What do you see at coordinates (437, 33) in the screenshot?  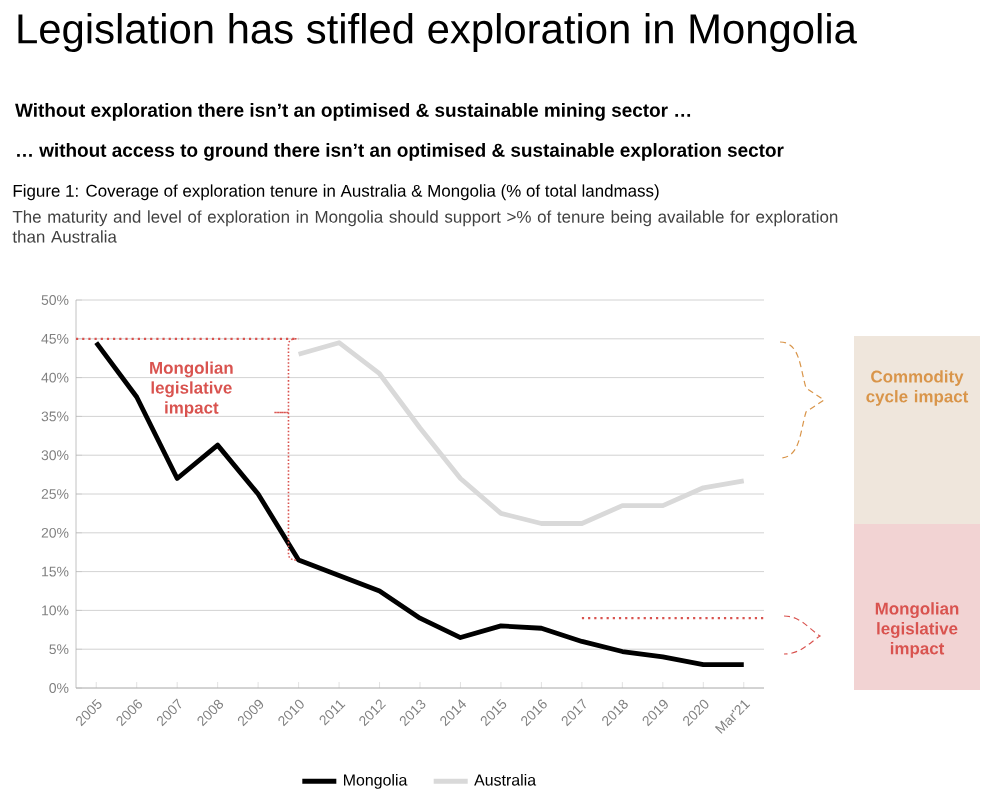 I see `chart-title: Legislation has stifled exploration in Mongolia` at bounding box center [437, 33].